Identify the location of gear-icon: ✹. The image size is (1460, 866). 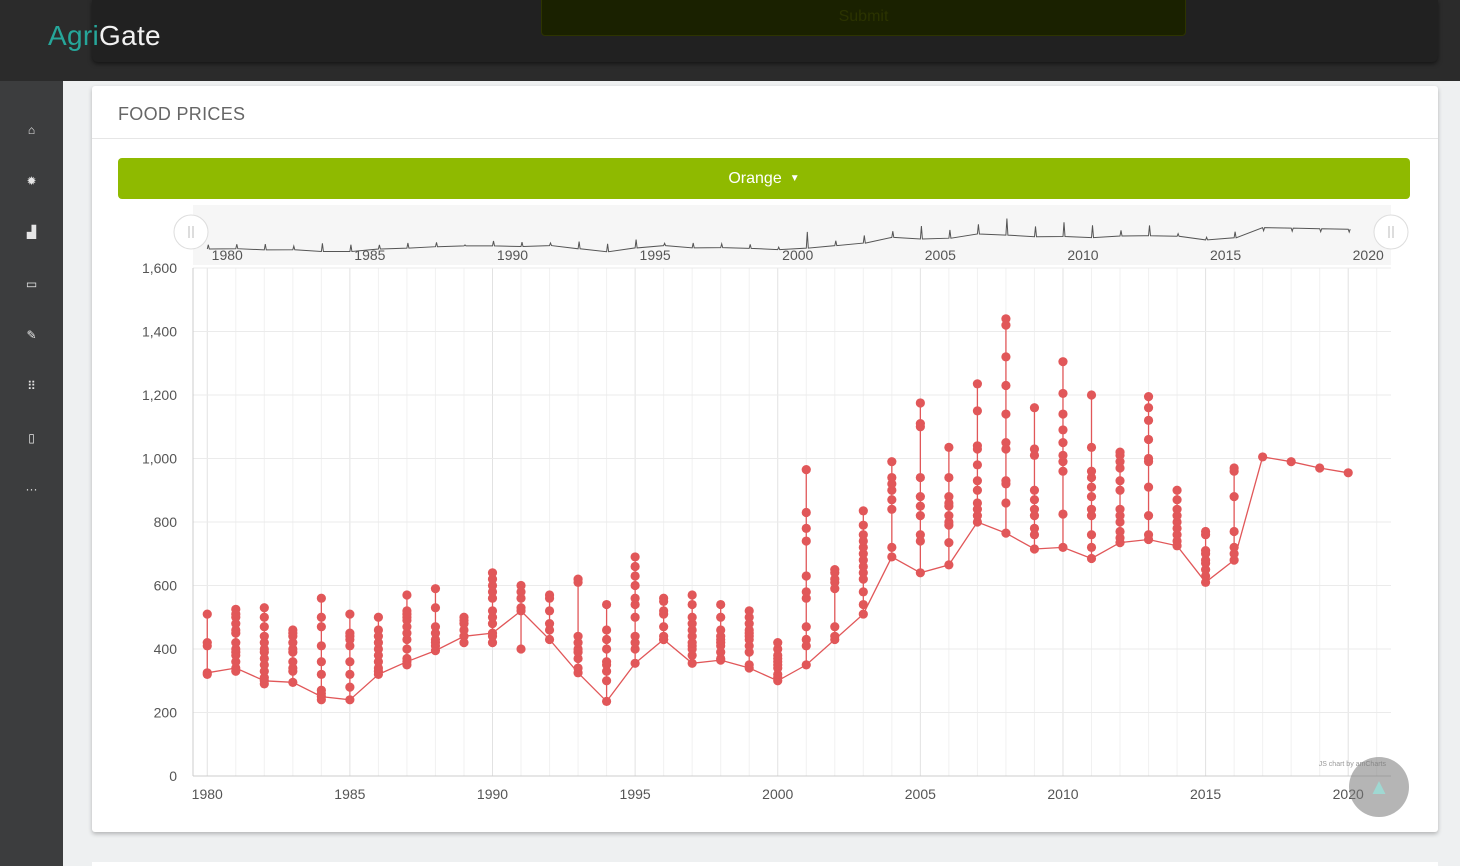
(31, 180).